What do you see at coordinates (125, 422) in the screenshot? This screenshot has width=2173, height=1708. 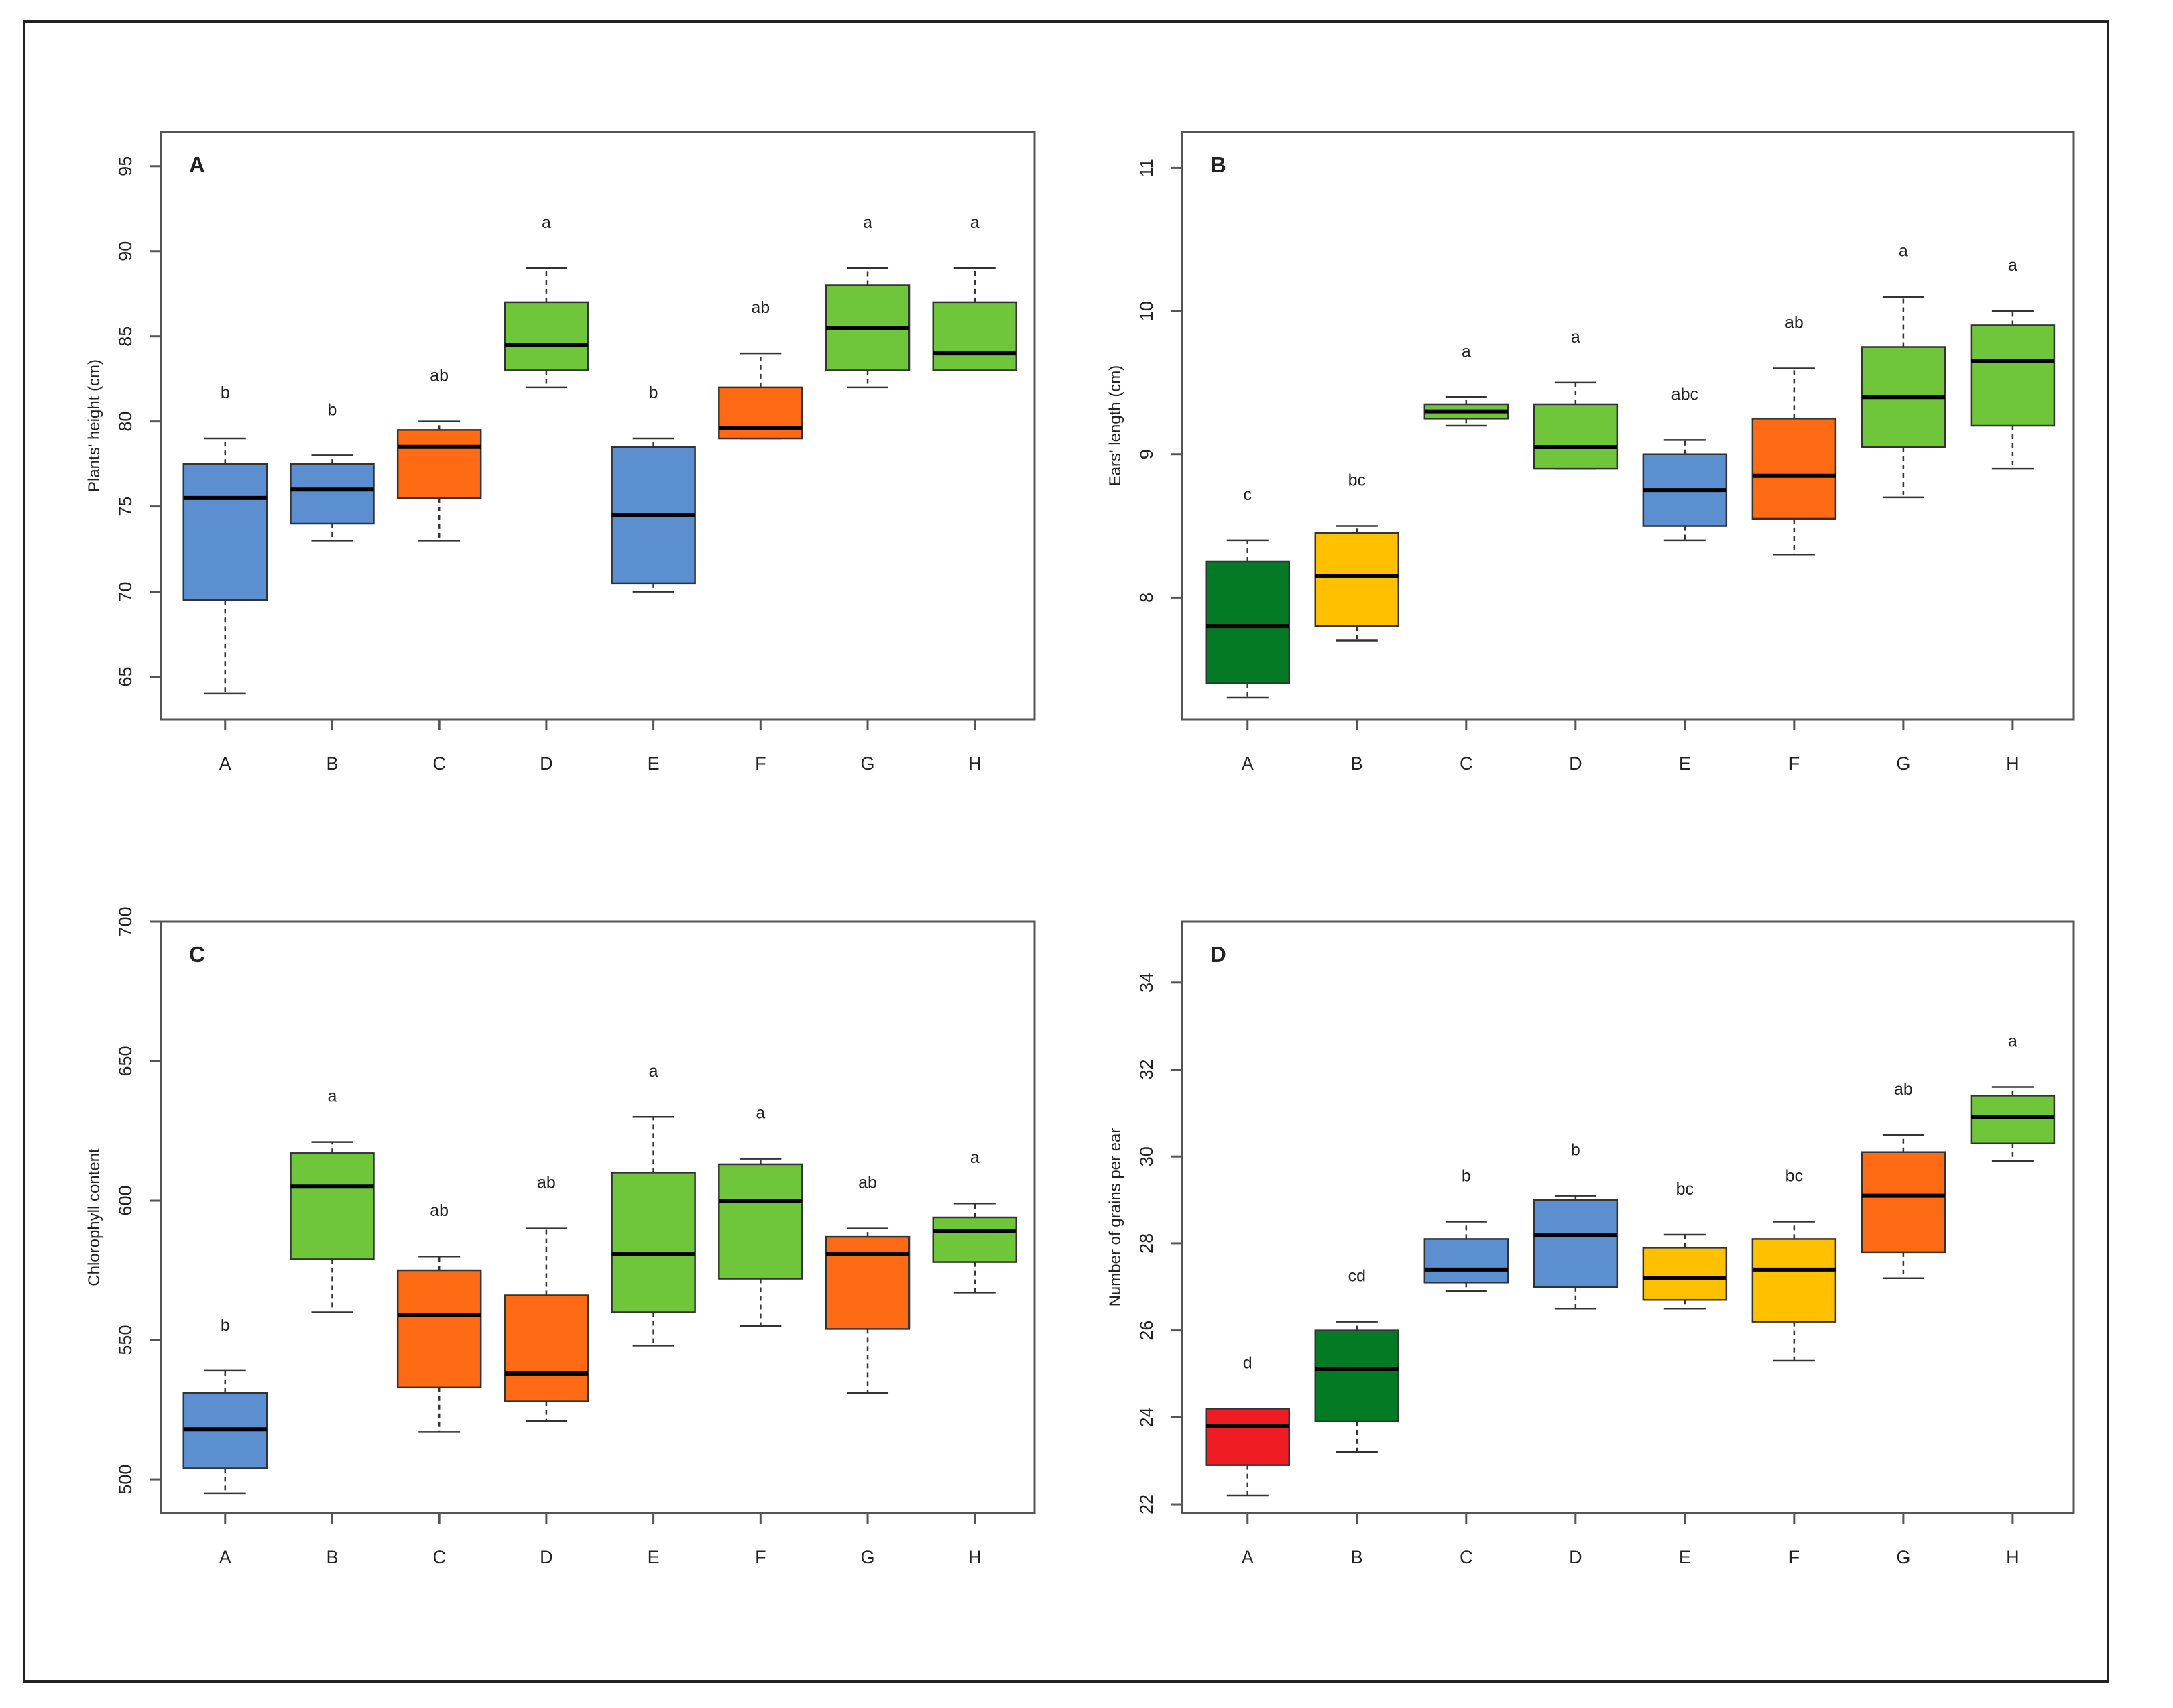 I see `y-tick-label: 80` at bounding box center [125, 422].